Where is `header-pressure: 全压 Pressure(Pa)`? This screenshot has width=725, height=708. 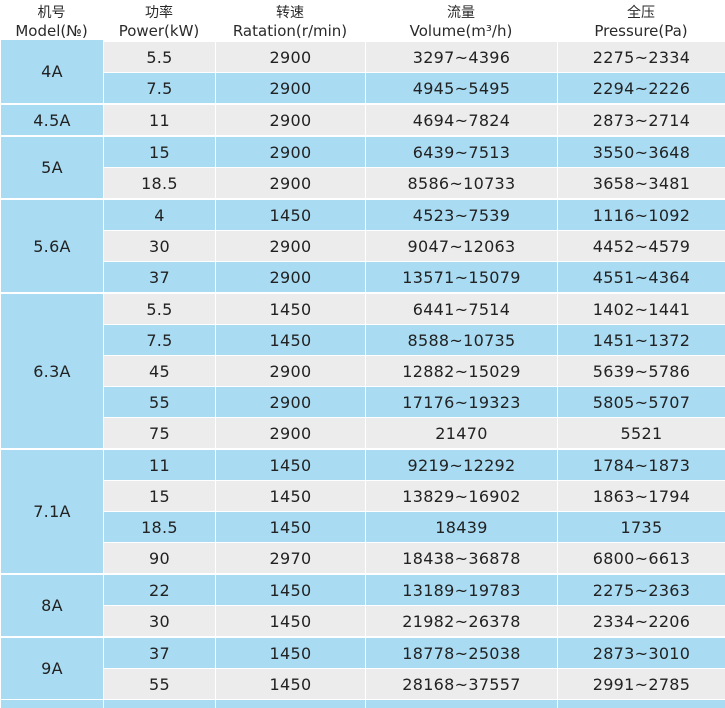 header-pressure: 全压 Pressure(Pa) is located at coordinates (641, 20).